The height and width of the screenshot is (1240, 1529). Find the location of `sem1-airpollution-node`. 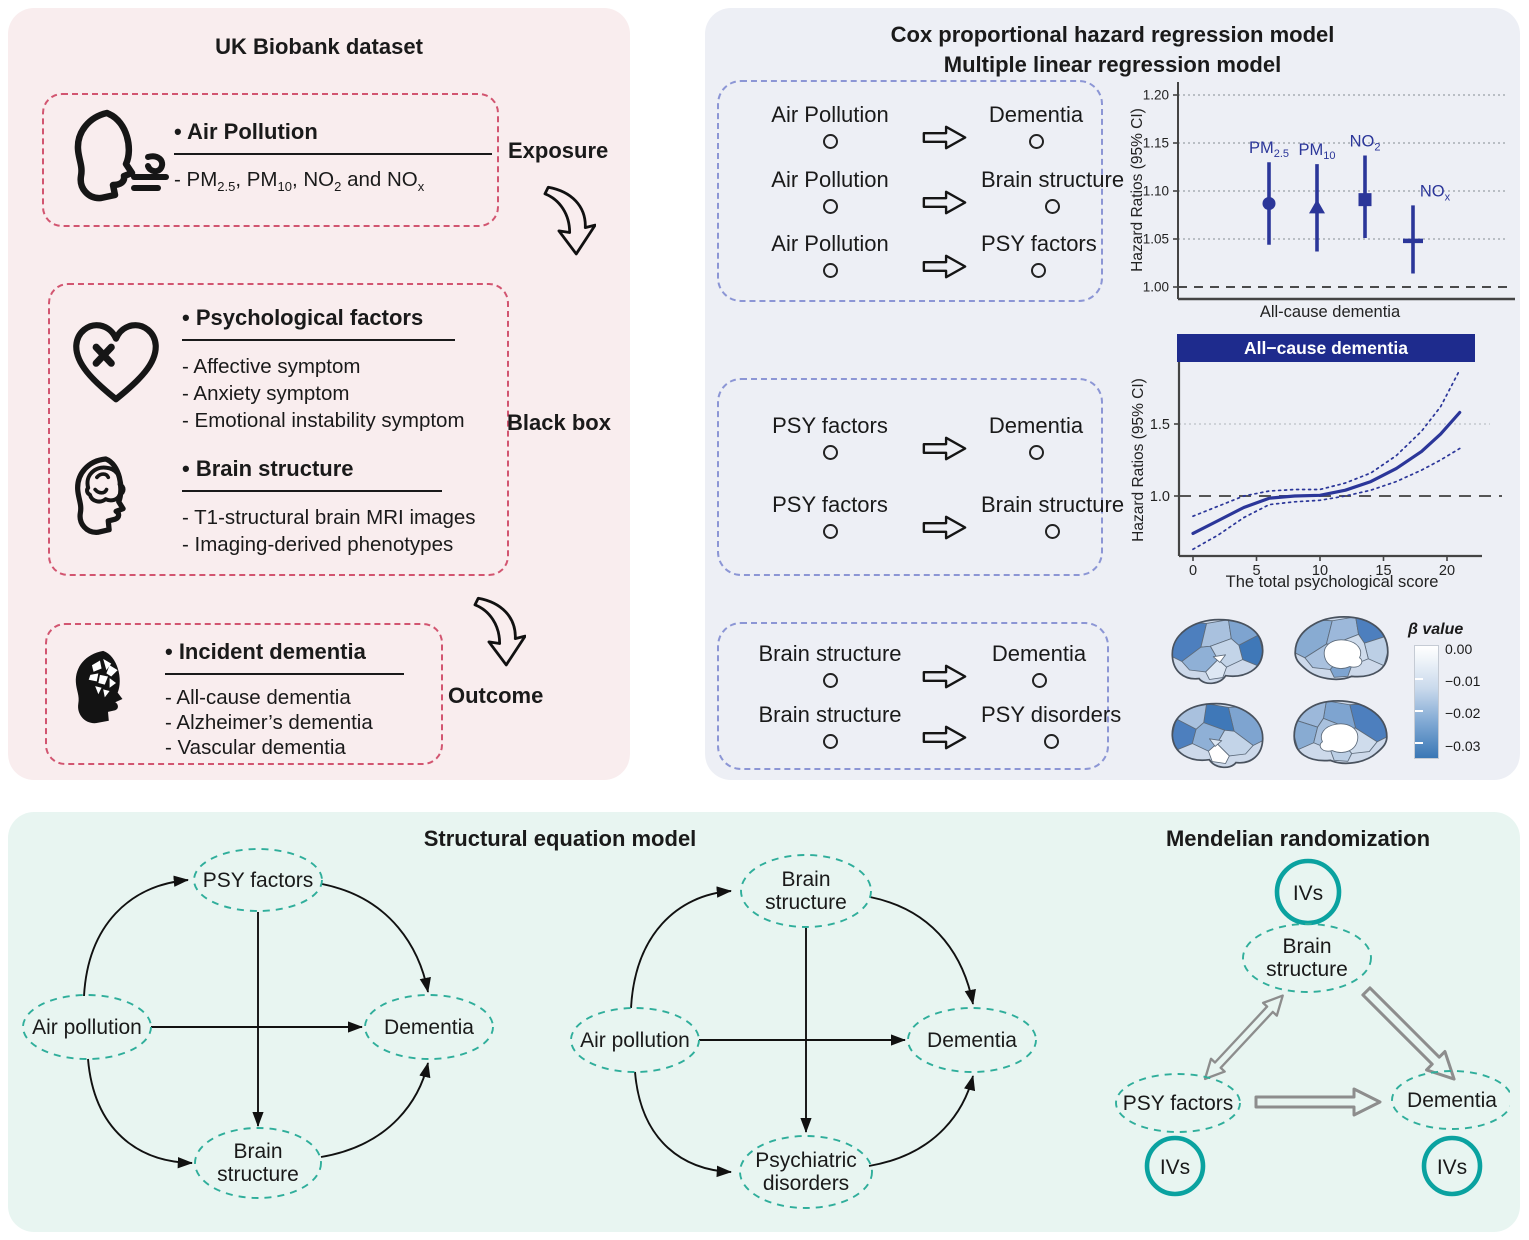

sem1-airpollution-node is located at coordinates (87, 1027).